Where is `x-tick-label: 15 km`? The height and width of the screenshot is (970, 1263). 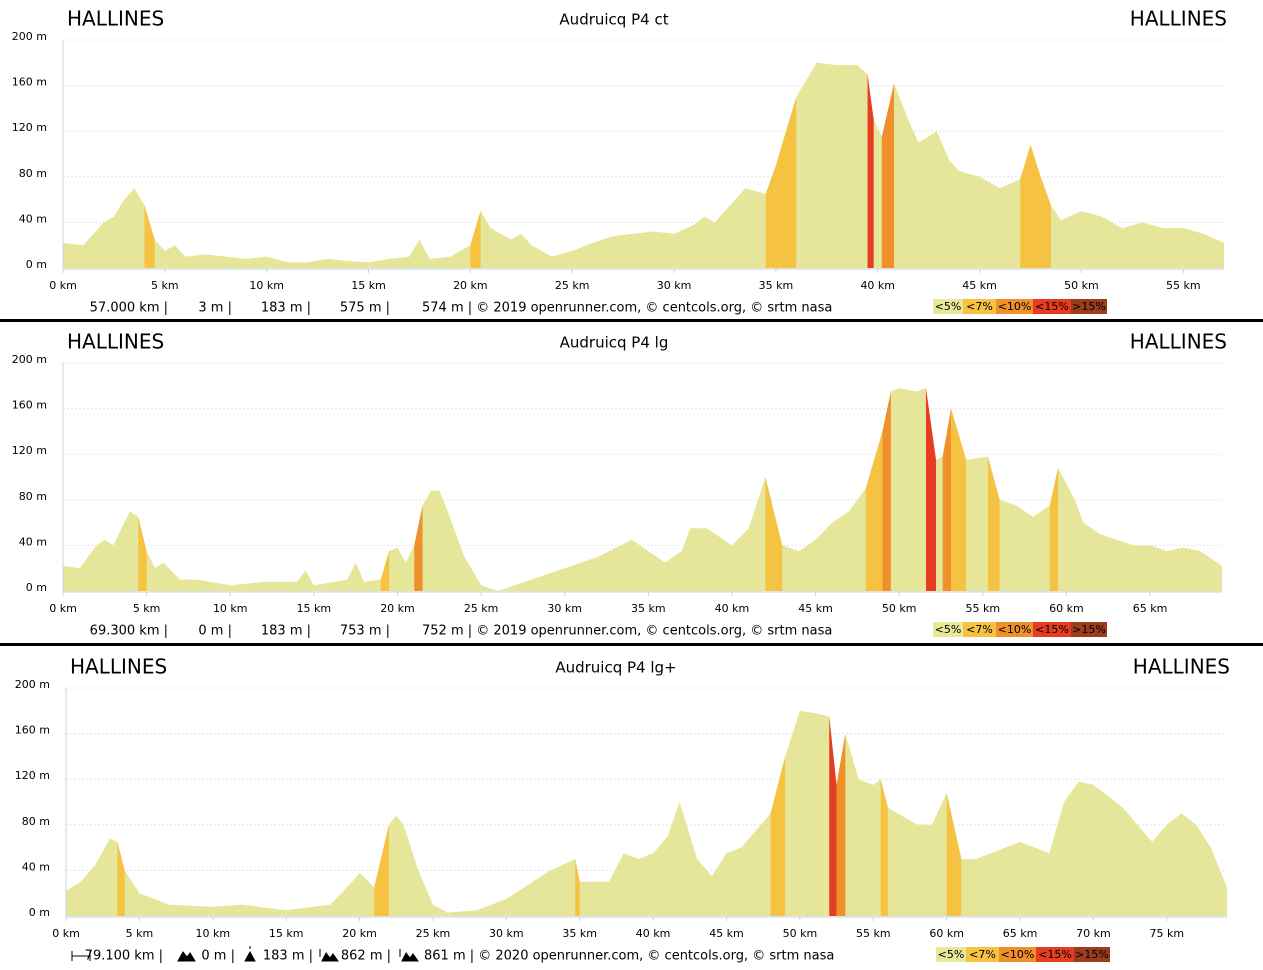
x-tick-label: 15 km is located at coordinates (286, 933).